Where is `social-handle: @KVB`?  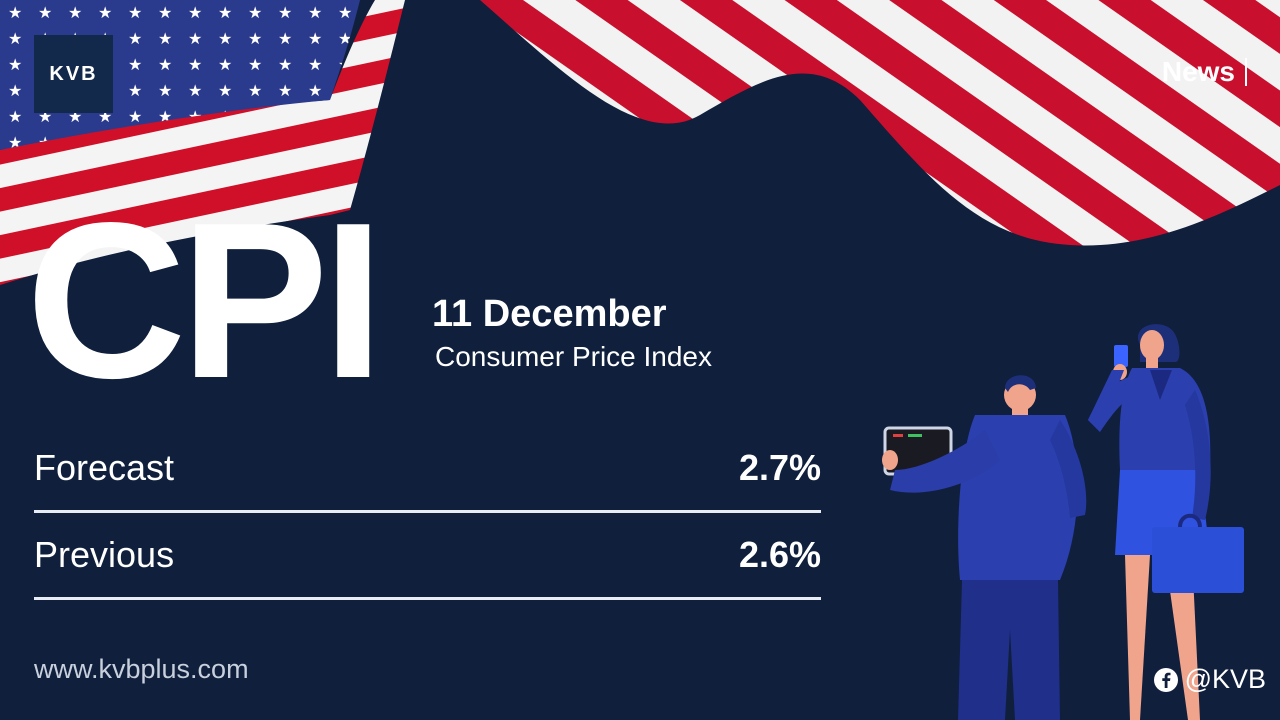 social-handle: @KVB is located at coordinates (1209, 679).